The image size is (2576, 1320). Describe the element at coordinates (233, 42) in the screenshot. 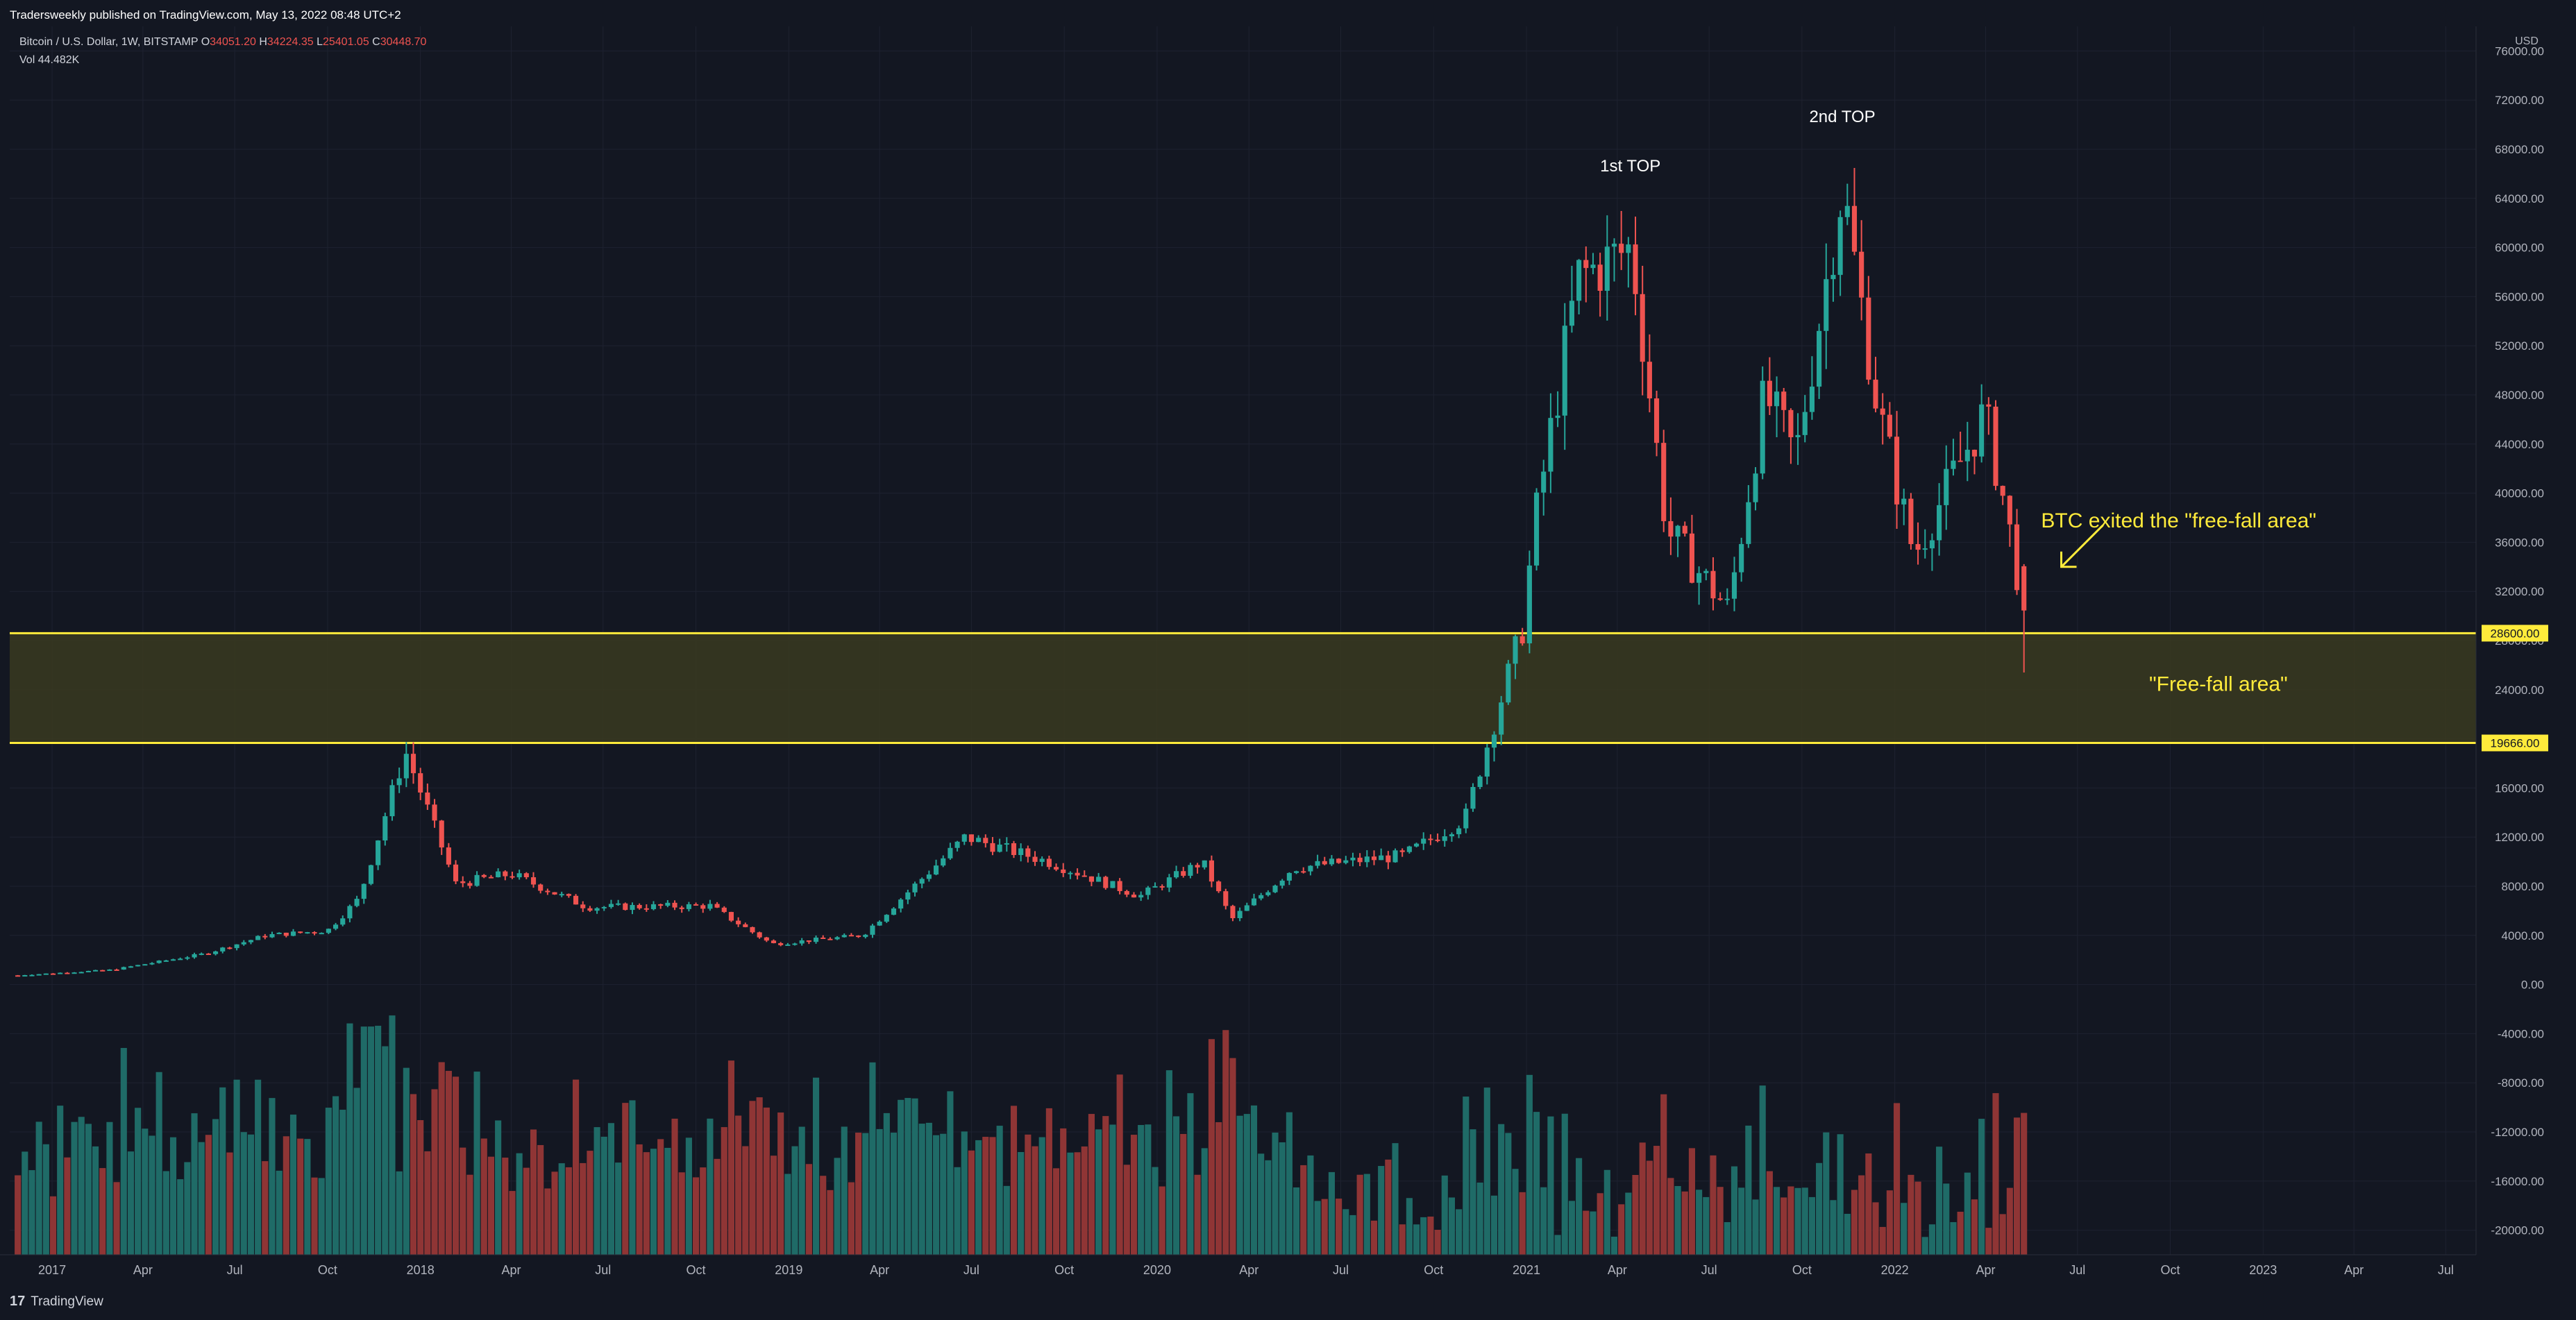

I see `ohlc-value-O: 34051.20` at that location.